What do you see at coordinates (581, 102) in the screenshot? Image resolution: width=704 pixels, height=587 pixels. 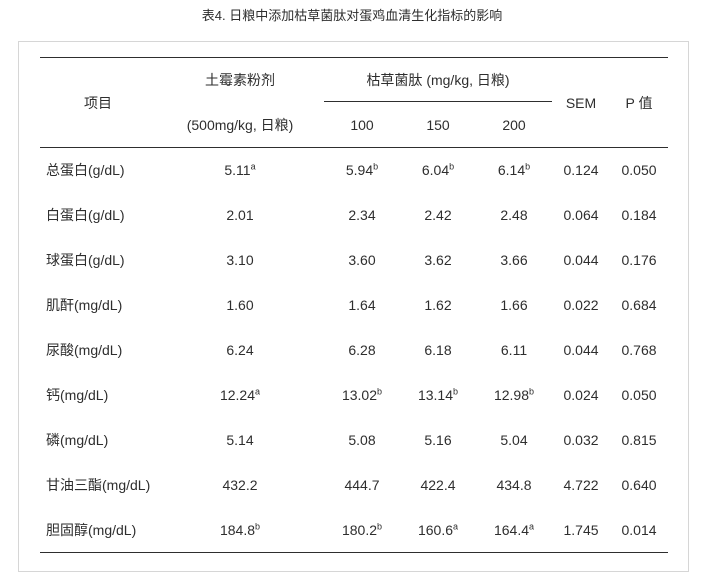 I see `column-header-sem: SEM` at bounding box center [581, 102].